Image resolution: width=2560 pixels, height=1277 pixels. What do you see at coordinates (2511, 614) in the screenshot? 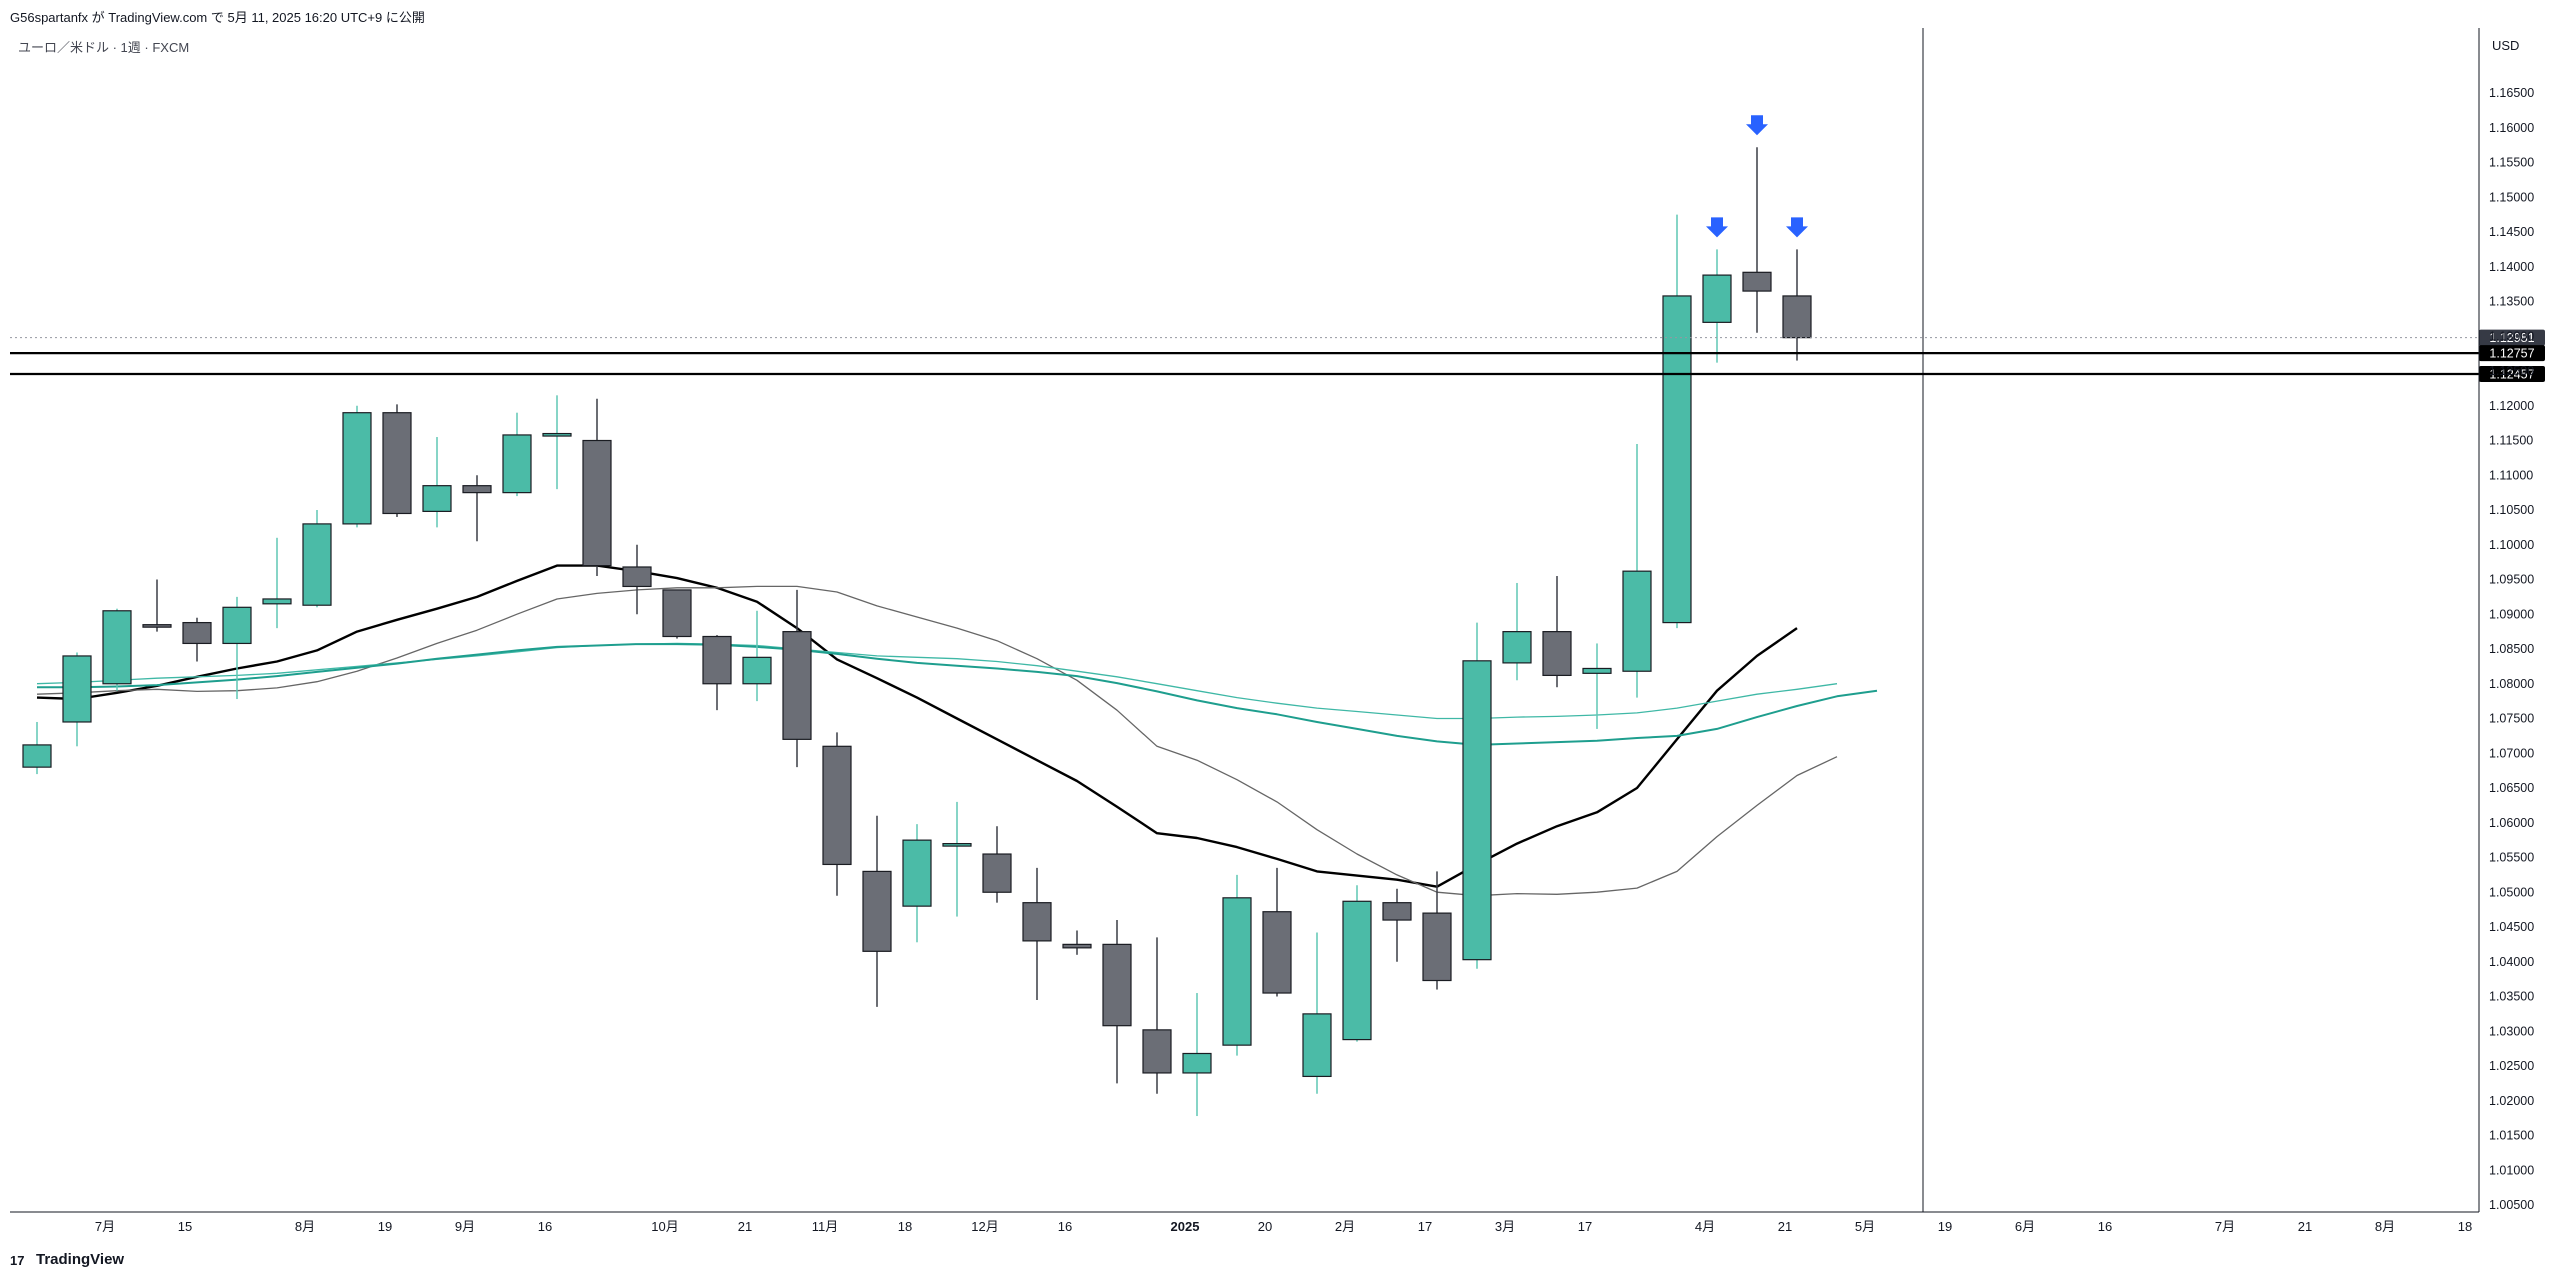
I see `y-tick-label: 1.09000` at bounding box center [2511, 614].